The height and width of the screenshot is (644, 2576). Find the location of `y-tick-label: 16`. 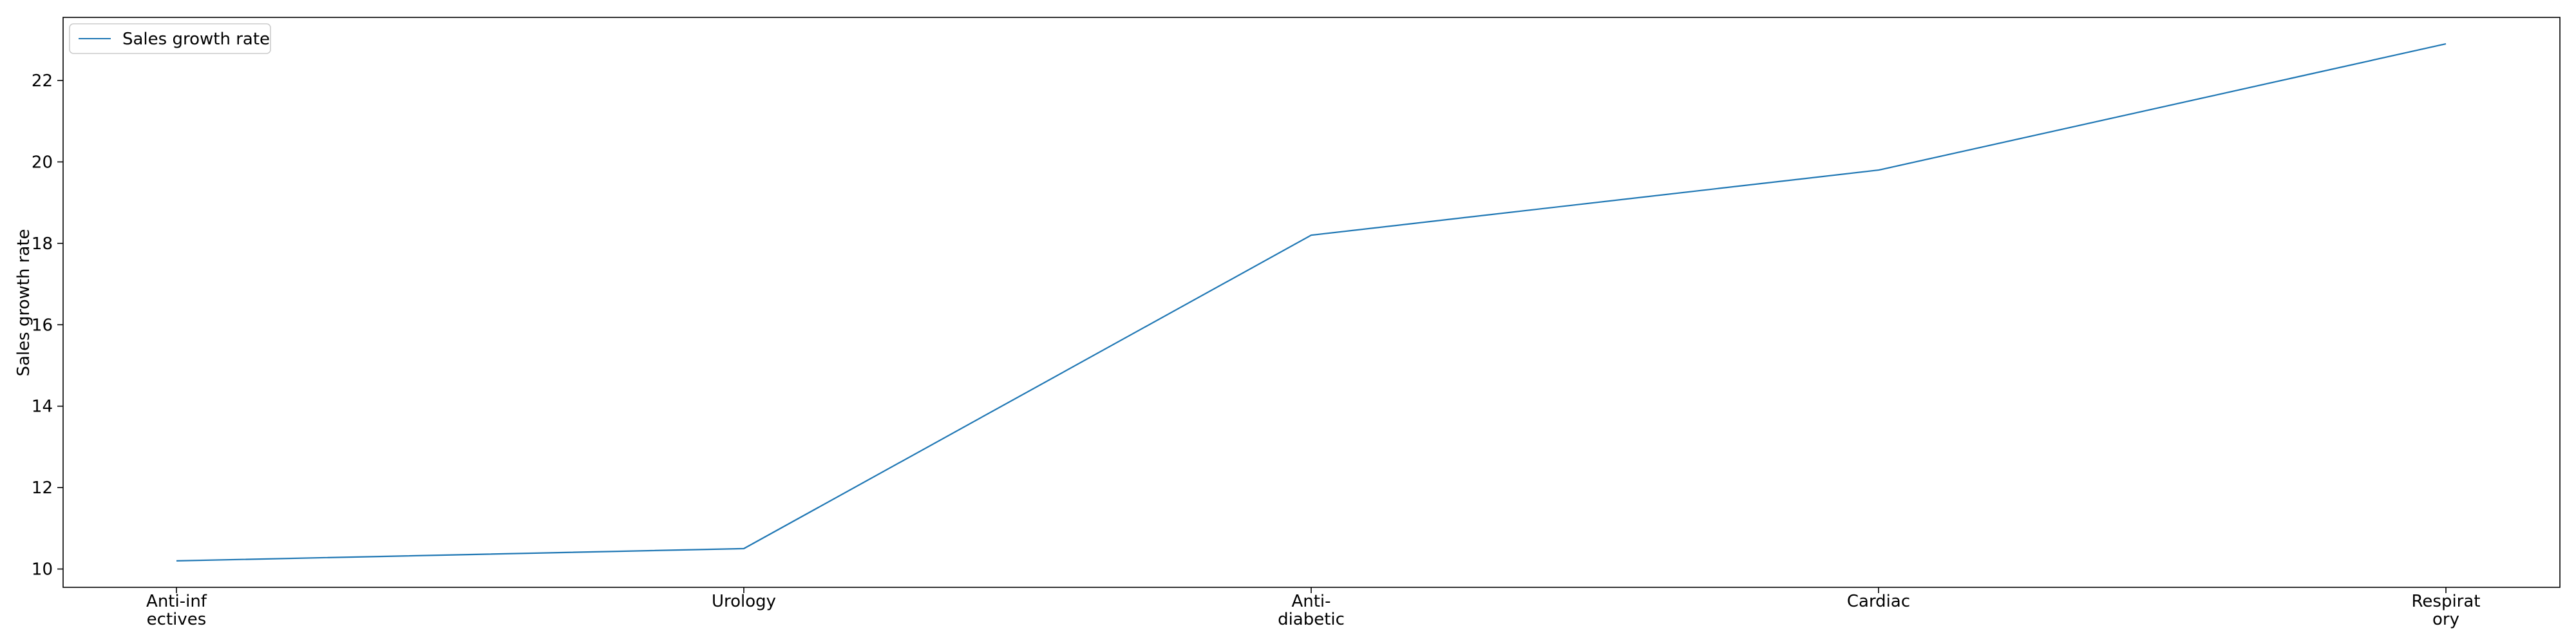

y-tick-label: 16 is located at coordinates (42, 326).